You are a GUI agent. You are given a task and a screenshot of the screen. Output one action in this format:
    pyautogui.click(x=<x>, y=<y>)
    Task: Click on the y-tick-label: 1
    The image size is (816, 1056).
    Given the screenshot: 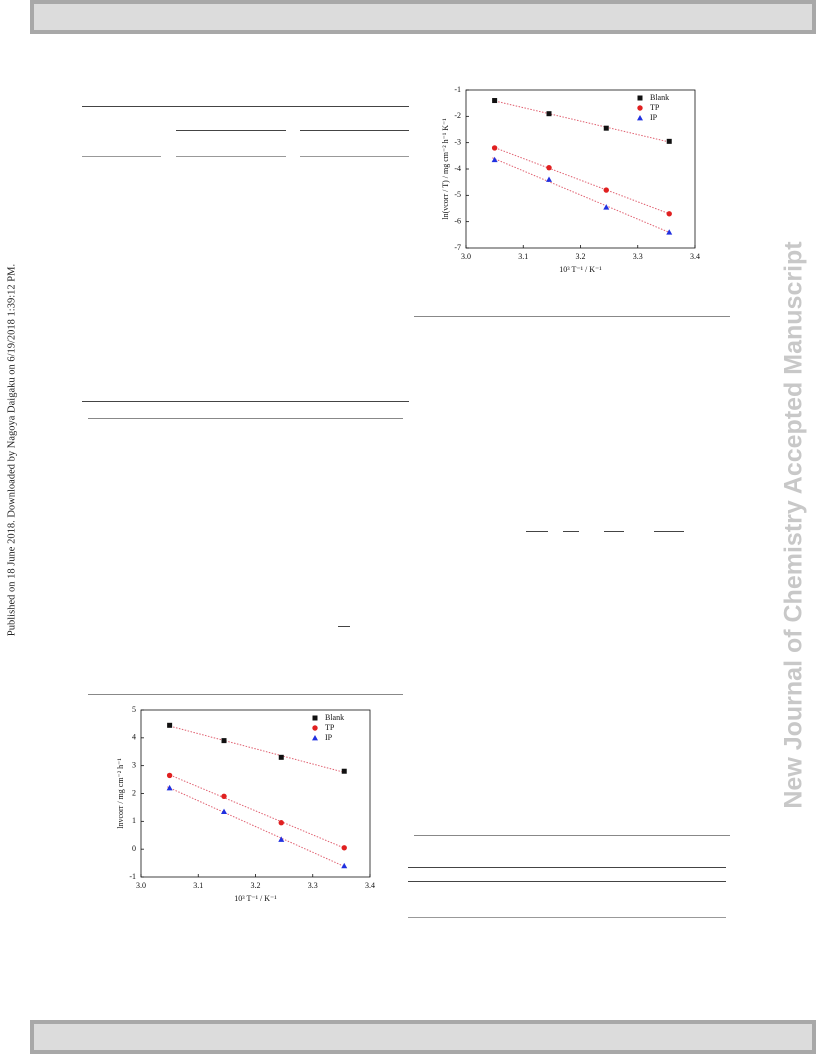 What is the action you would take?
    pyautogui.click(x=134, y=820)
    